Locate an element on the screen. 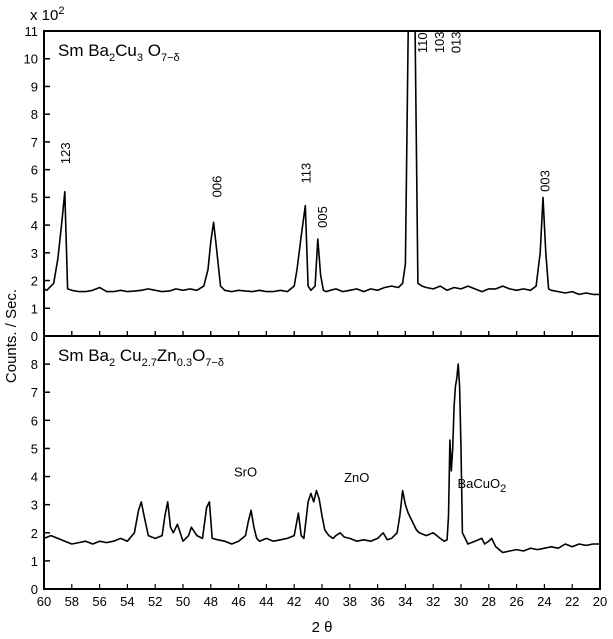  x-tick-label: 60 is located at coordinates (44, 601).